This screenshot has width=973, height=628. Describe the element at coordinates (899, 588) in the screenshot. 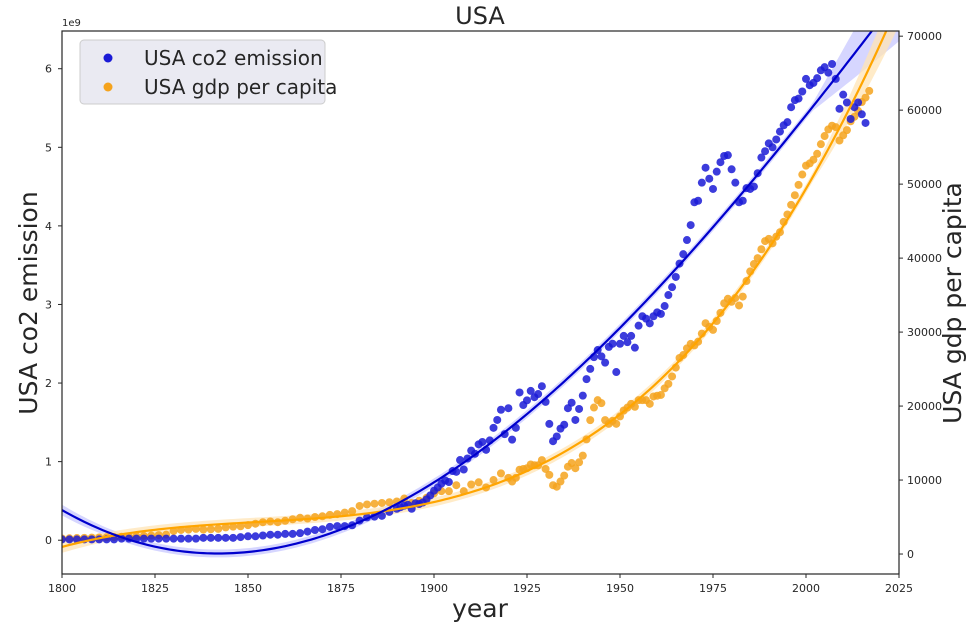

I see `x-tick-label: 2025` at that location.